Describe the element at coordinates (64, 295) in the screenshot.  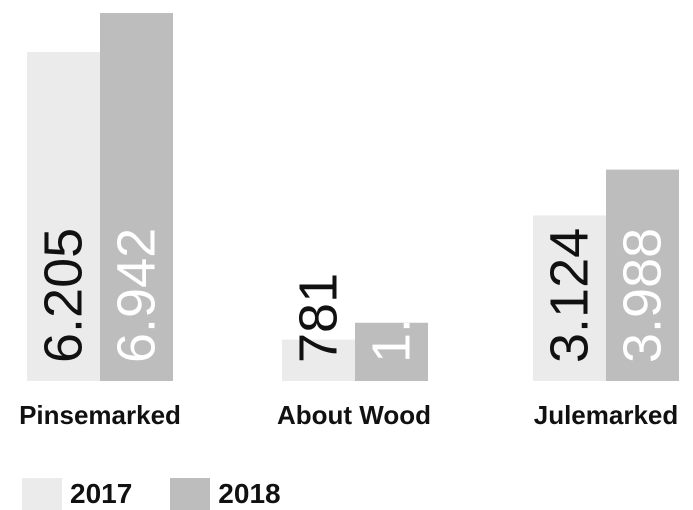
I see `data-label-2017-pinsemarked: 6.205` at that location.